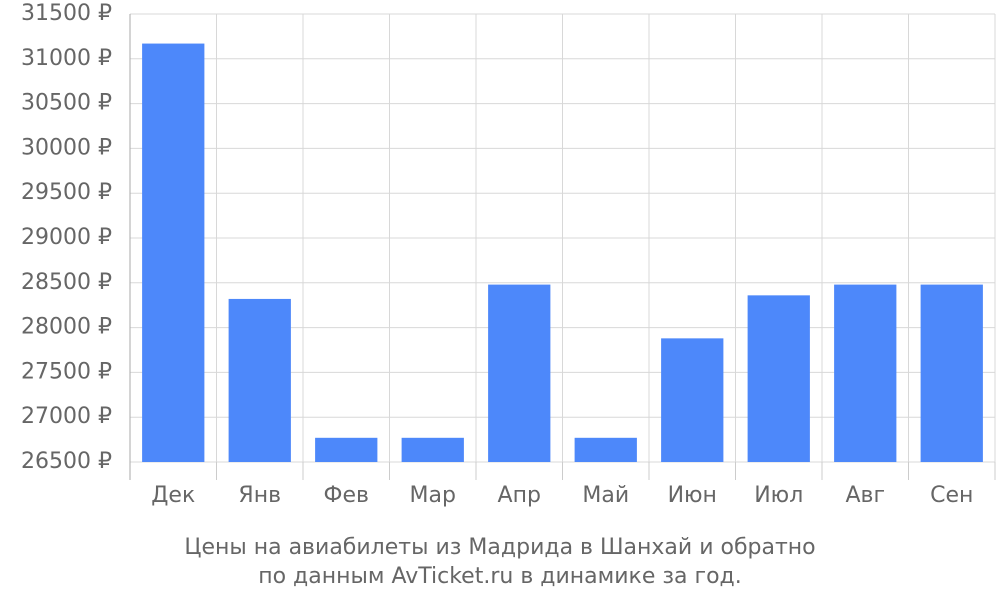 This screenshot has width=1000, height=600. What do you see at coordinates (519, 495) in the screenshot?
I see `x-tick-label: Апр` at bounding box center [519, 495].